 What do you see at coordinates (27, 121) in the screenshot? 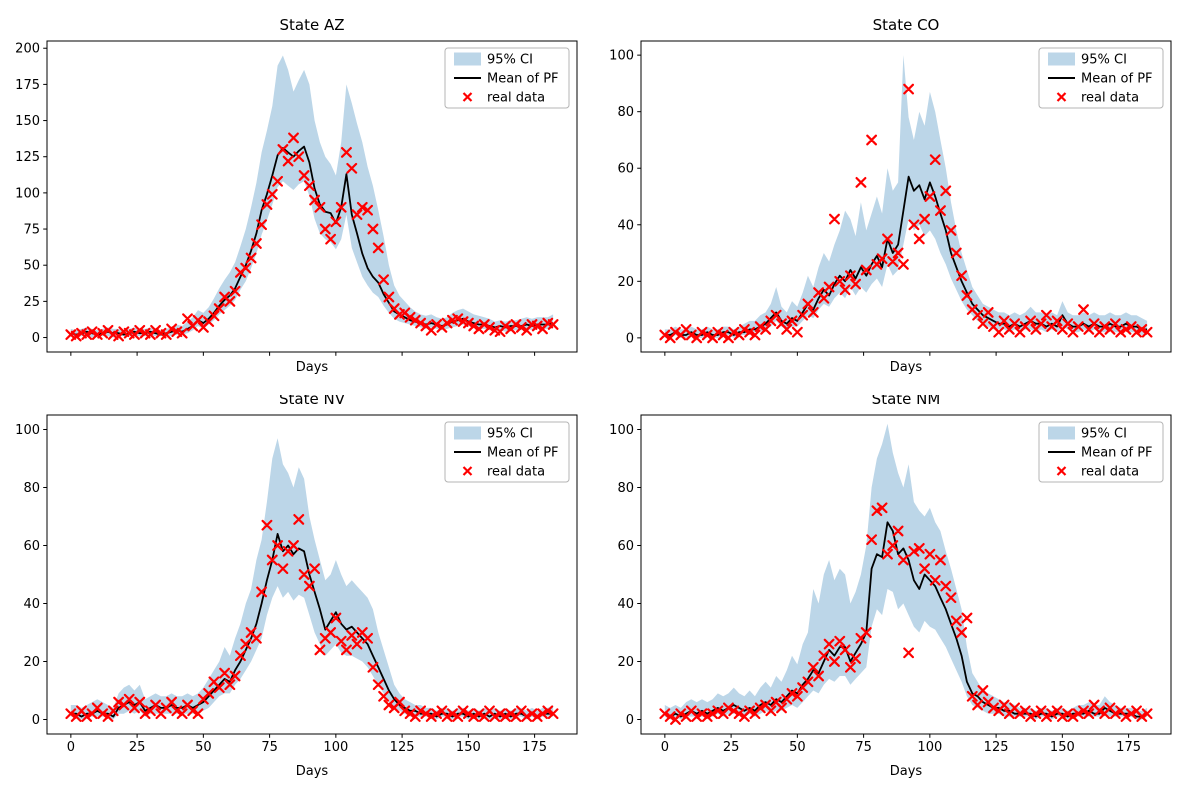
I see `y-tick-label: 150` at bounding box center [27, 121].